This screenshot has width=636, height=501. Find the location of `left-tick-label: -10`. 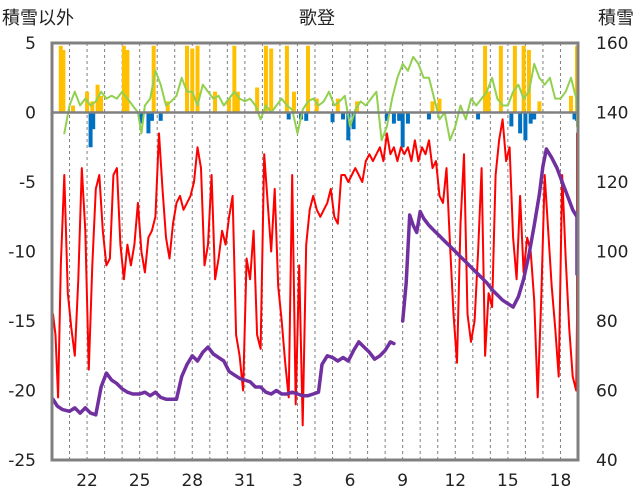

left-tick-label: -10 is located at coordinates (22, 253).